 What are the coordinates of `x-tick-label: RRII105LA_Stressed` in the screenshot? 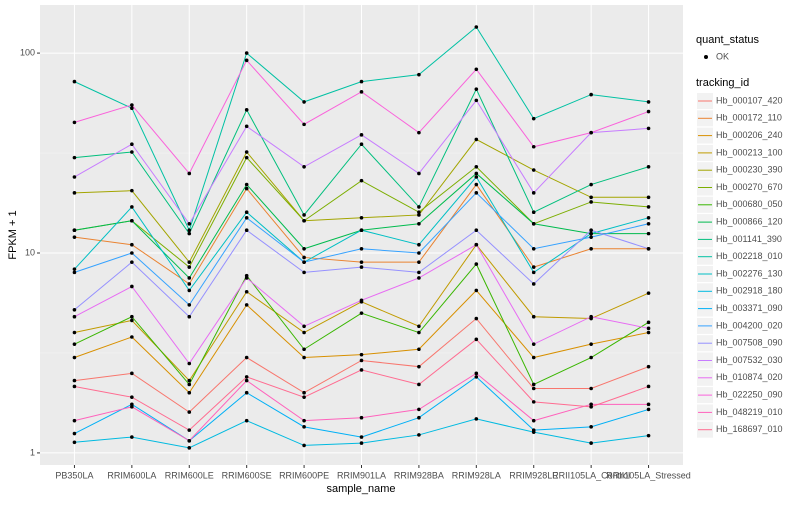 It's located at (648, 475).